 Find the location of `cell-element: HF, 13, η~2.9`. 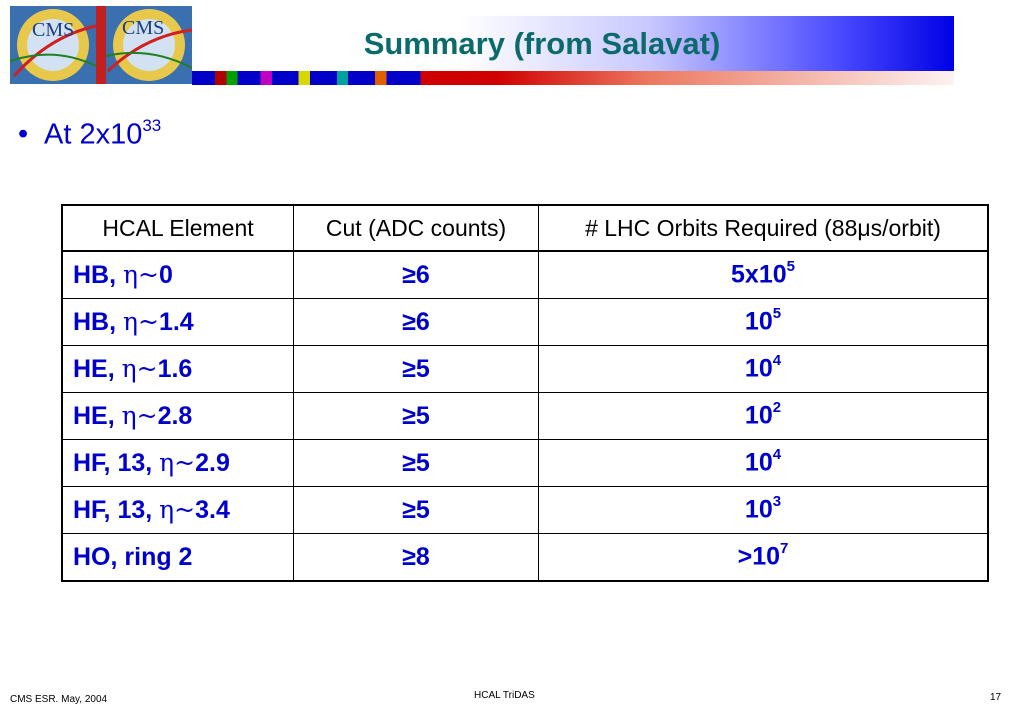

cell-element: HF, 13, η~2.9 is located at coordinates (177, 463).